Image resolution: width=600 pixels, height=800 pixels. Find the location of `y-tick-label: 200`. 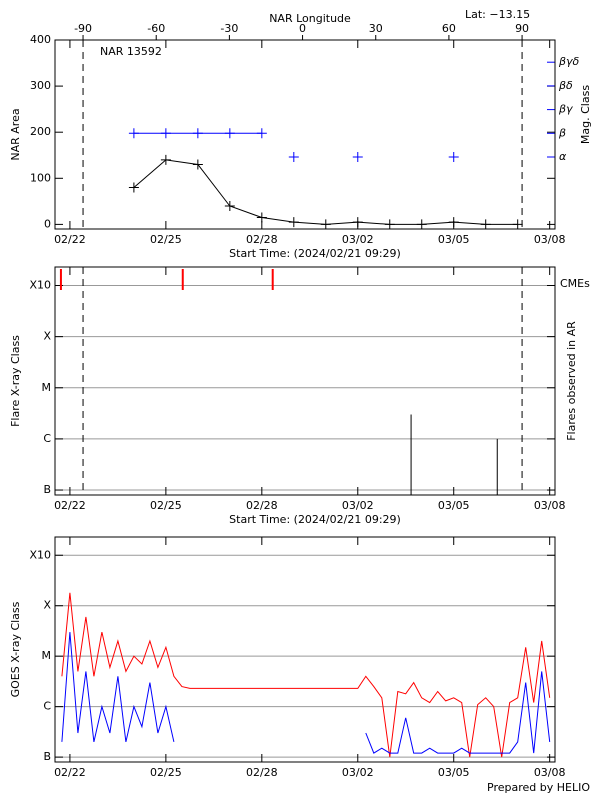

y-tick-label: 200 is located at coordinates (40, 131).